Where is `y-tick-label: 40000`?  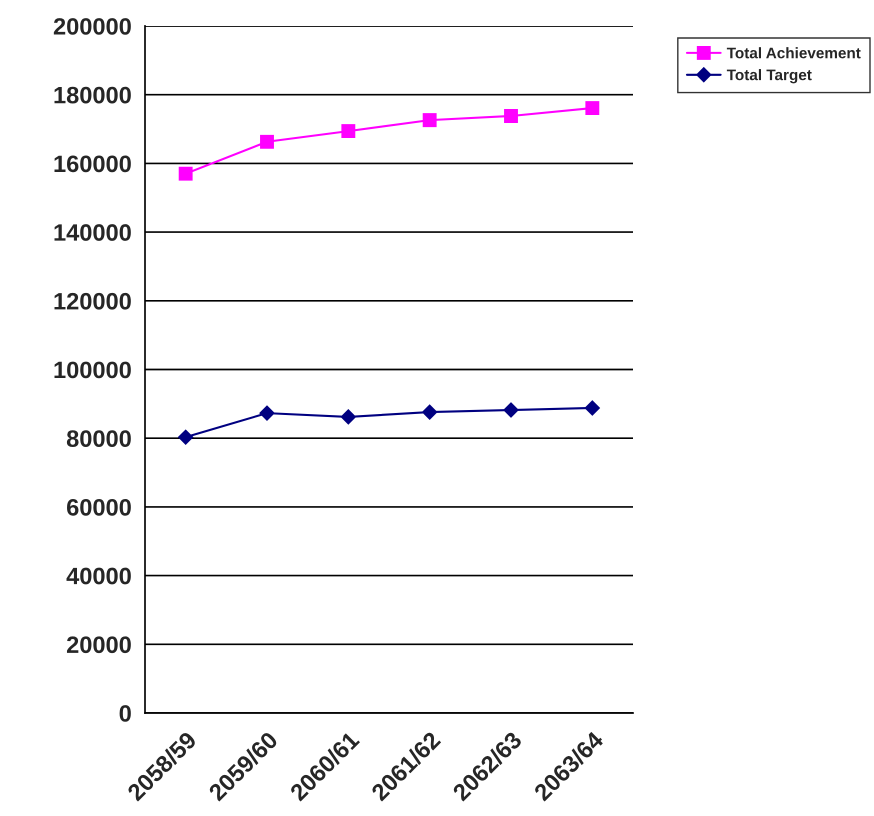
y-tick-label: 40000 is located at coordinates (98, 576).